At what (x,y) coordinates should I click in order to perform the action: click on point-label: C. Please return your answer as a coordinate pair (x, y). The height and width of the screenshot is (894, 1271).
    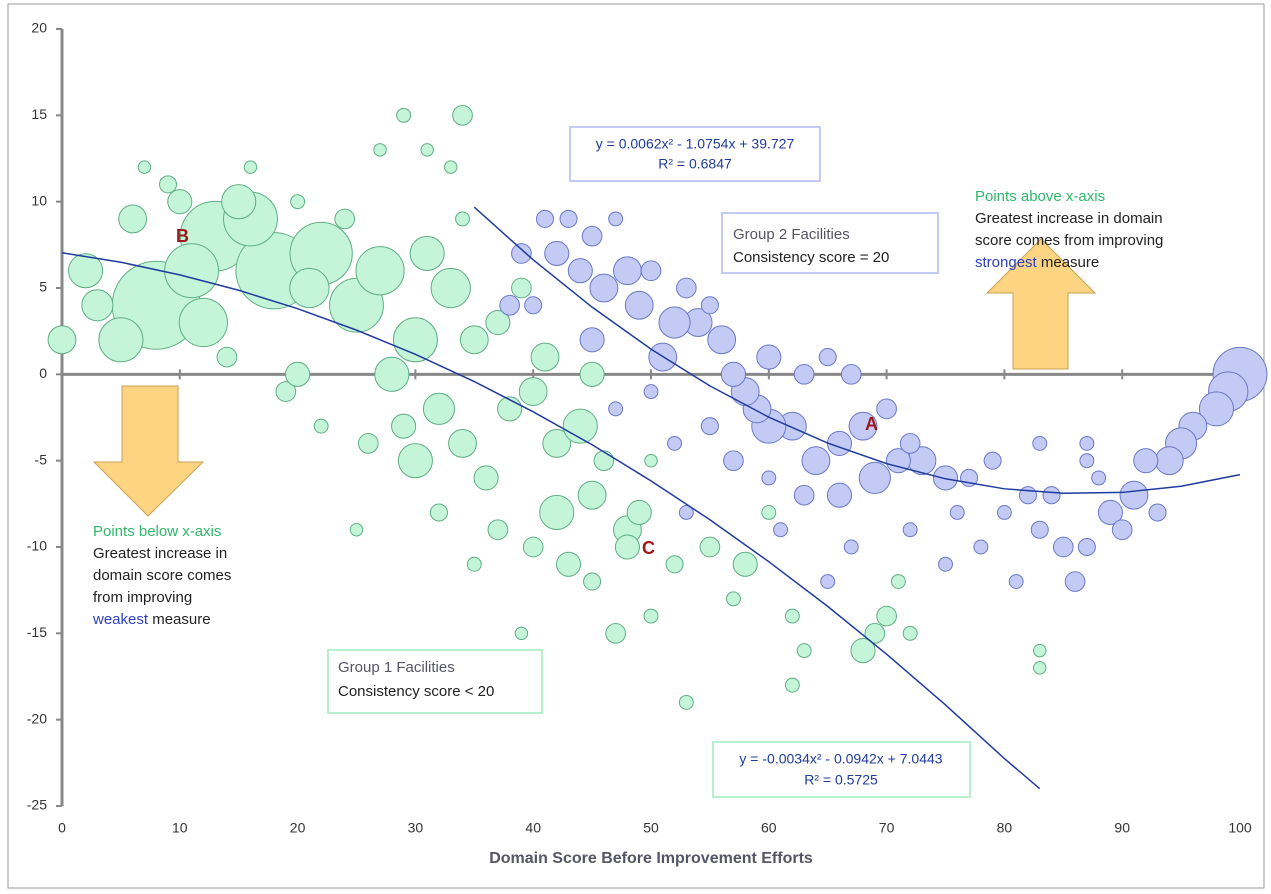
    Looking at the image, I should click on (648, 548).